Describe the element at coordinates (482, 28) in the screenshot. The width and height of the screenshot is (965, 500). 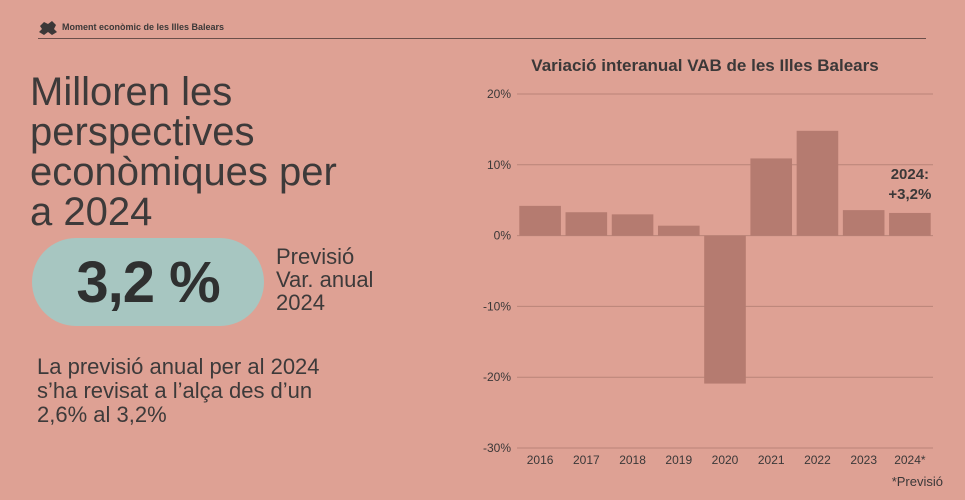
I see `header: Moment econòmic de les Illes Balears` at that location.